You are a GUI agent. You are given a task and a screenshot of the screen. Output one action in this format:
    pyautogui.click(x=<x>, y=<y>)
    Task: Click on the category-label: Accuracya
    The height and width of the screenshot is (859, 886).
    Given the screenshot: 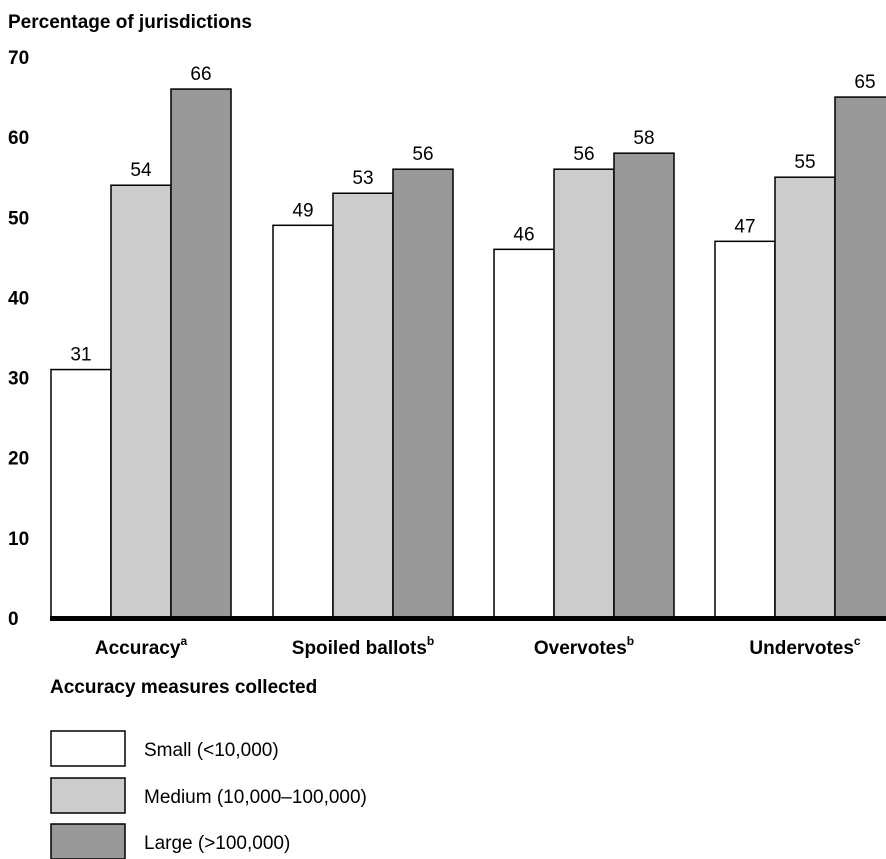 What is the action you would take?
    pyautogui.click(x=141, y=646)
    